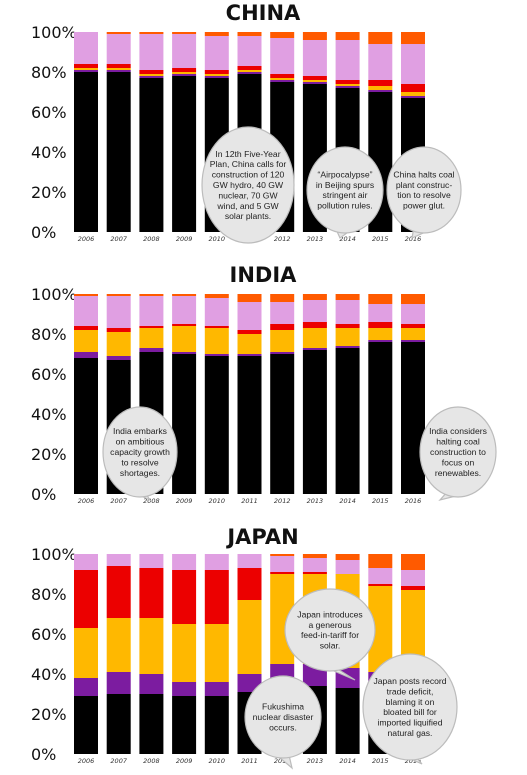  Describe the element at coordinates (347, 501) in the screenshot. I see `india-xtick-label: 2014` at that location.